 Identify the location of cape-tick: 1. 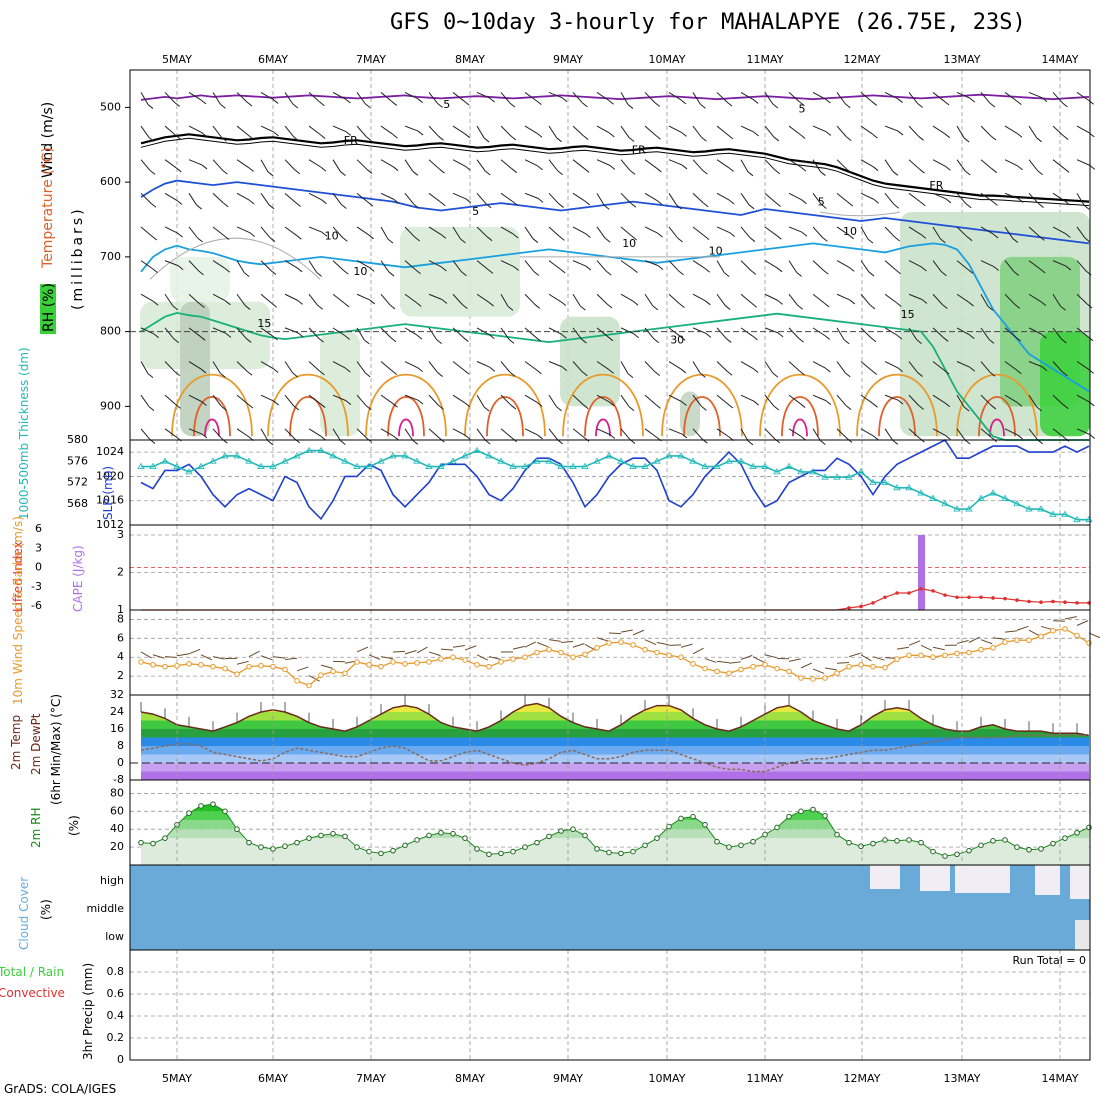
(120, 609).